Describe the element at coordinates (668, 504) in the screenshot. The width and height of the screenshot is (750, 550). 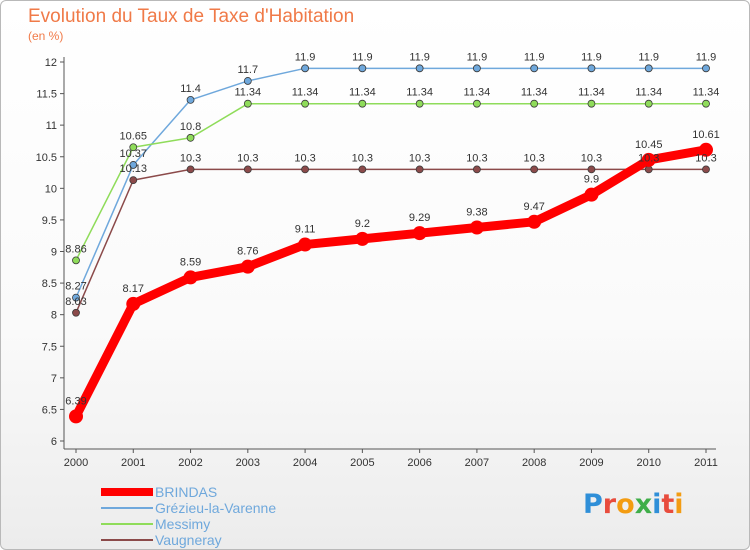
I see `logo-letter: t` at that location.